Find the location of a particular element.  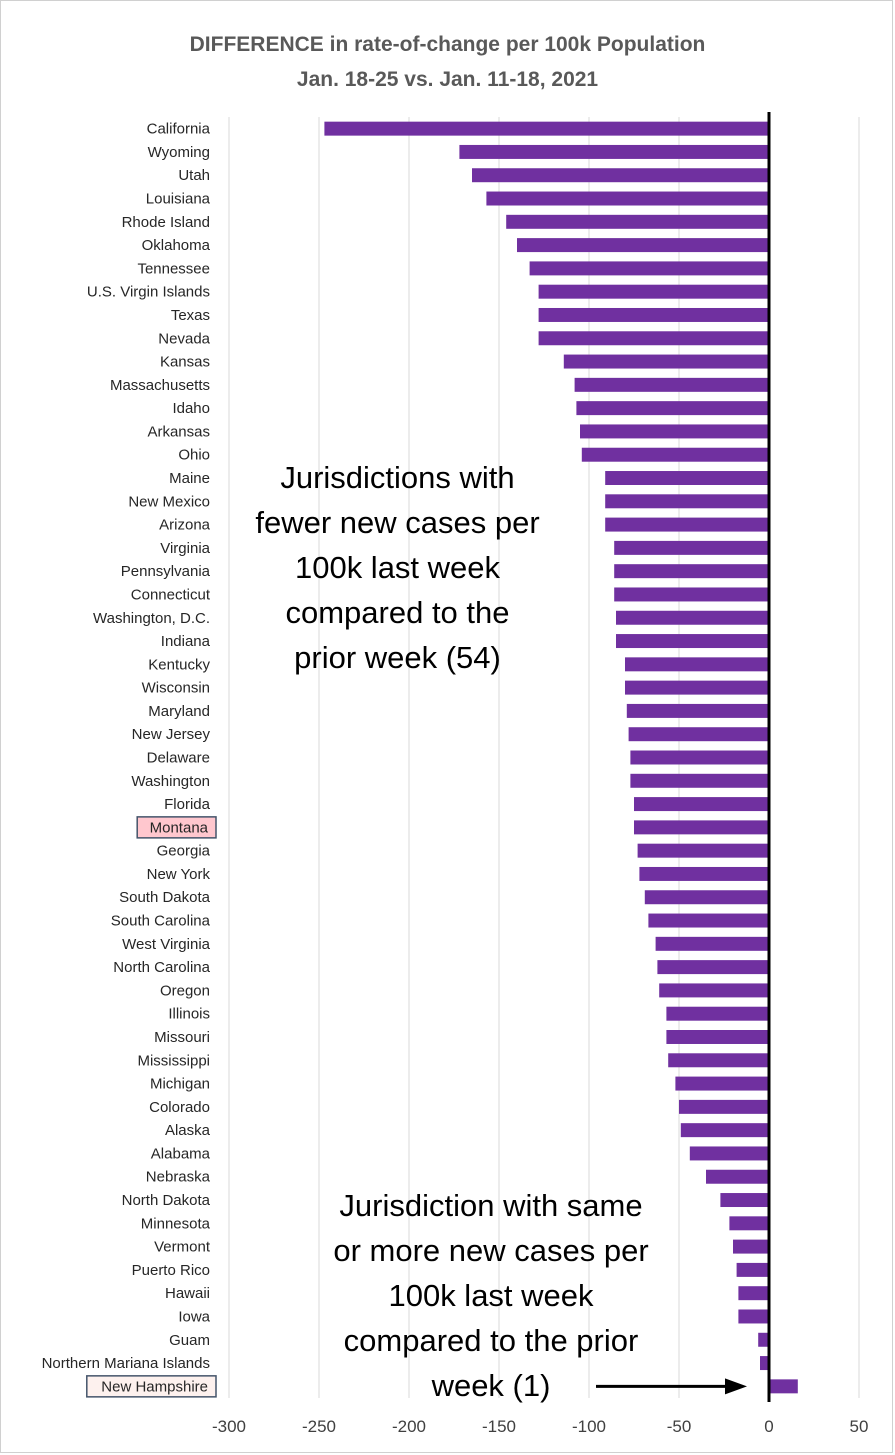

category-label: Tennessee is located at coordinates (173, 268).